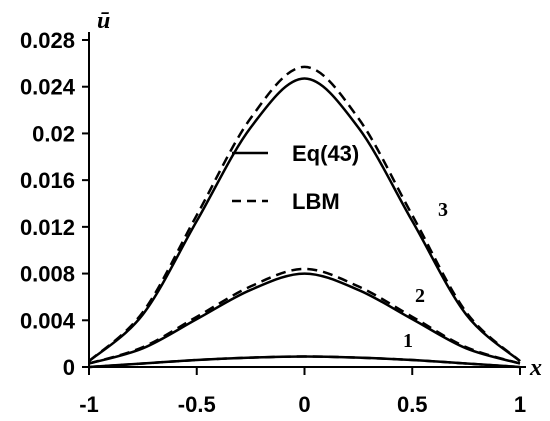 The height and width of the screenshot is (421, 550). I want to click on x-axis-label: x, so click(535, 368).